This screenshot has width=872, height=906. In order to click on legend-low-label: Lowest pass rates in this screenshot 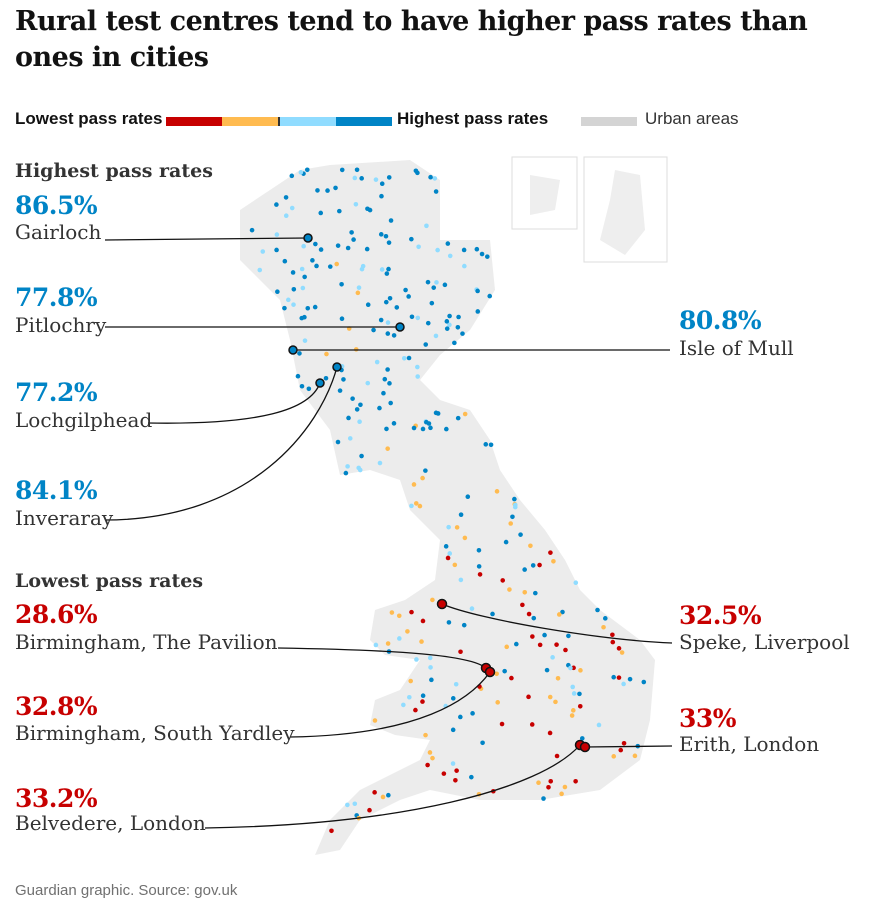, I will do `click(89, 118)`.